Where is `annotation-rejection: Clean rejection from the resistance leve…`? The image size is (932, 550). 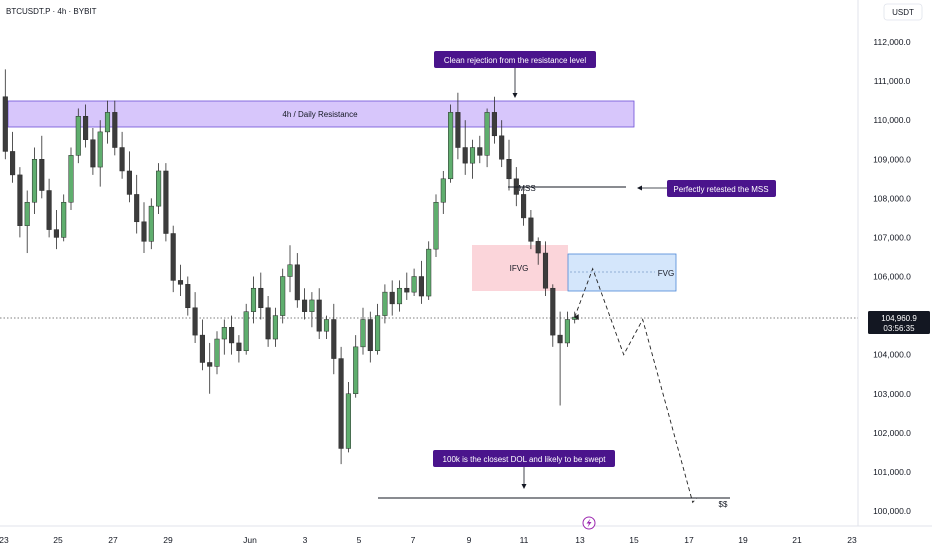 annotation-rejection: Clean rejection from the resistance leve… is located at coordinates (515, 74).